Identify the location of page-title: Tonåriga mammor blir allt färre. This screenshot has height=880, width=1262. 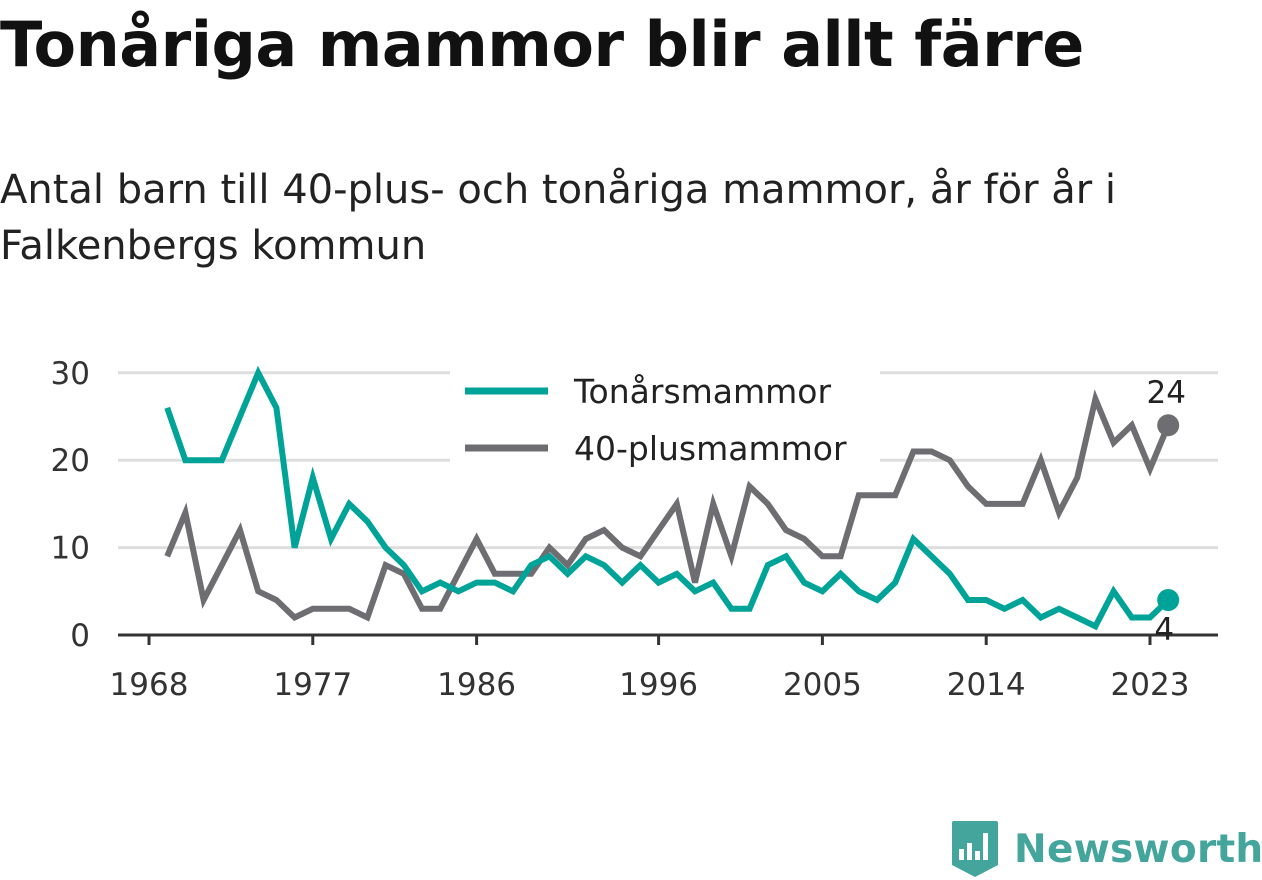
(542, 44).